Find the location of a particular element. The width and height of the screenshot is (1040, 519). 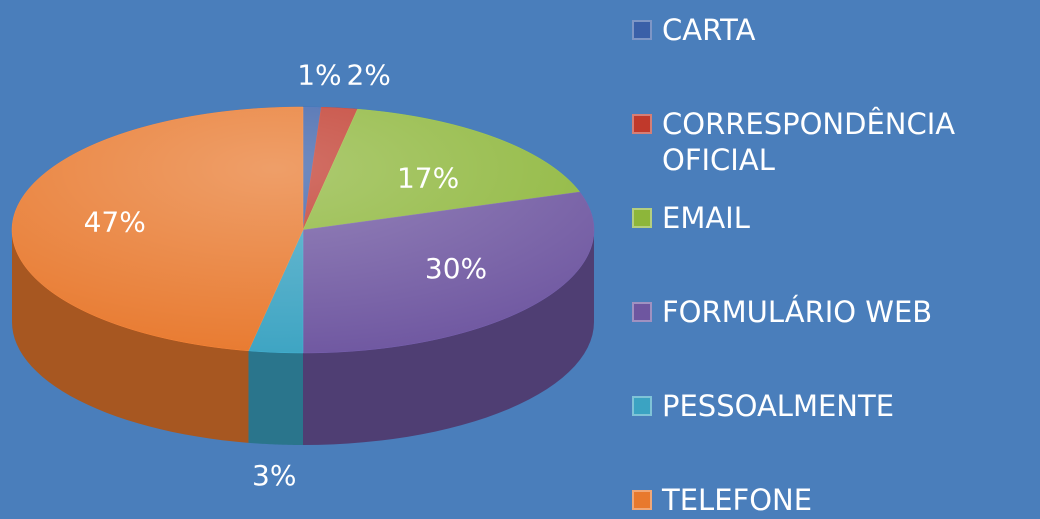

legend-label: FORMULÁRIO WEB is located at coordinates (797, 312).